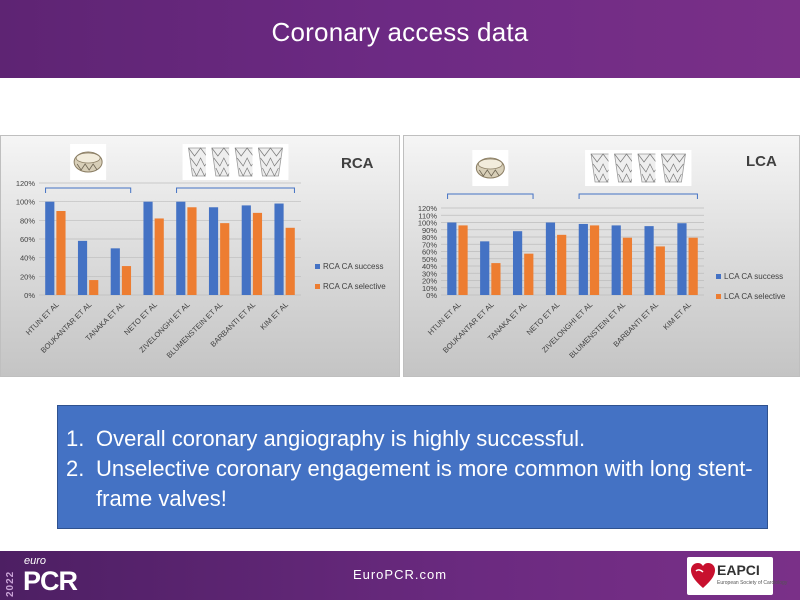  I want to click on legend-label: LCA CA selective, so click(755, 296).